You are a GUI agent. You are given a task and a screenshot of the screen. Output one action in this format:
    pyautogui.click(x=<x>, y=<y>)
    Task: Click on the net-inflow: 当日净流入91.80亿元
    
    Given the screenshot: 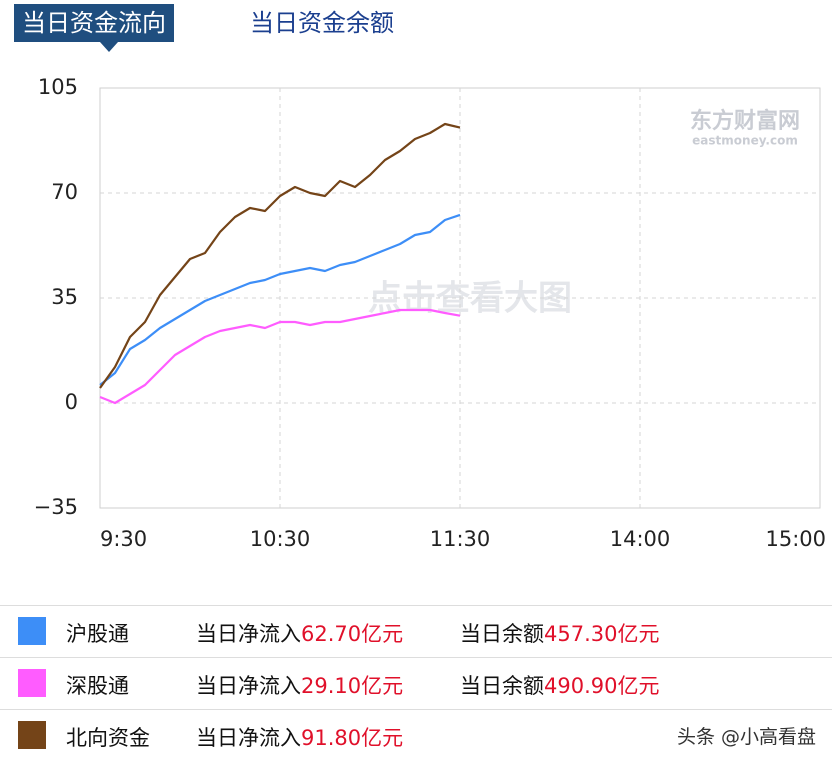 What is the action you would take?
    pyautogui.click(x=299, y=737)
    